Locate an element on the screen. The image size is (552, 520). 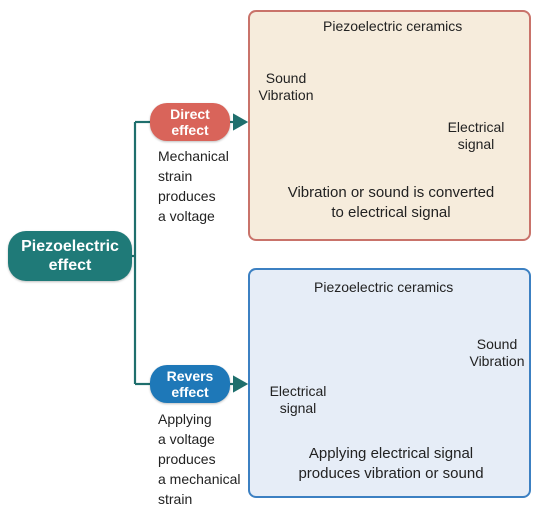
bottom-input-label: Electrical signal is located at coordinates (298, 399).